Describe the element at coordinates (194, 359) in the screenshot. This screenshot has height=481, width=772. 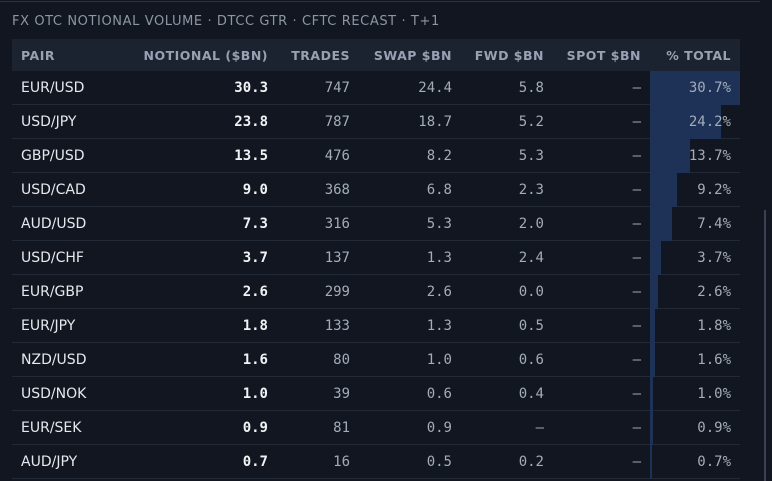
I see `table-cell: 1.6` at that location.